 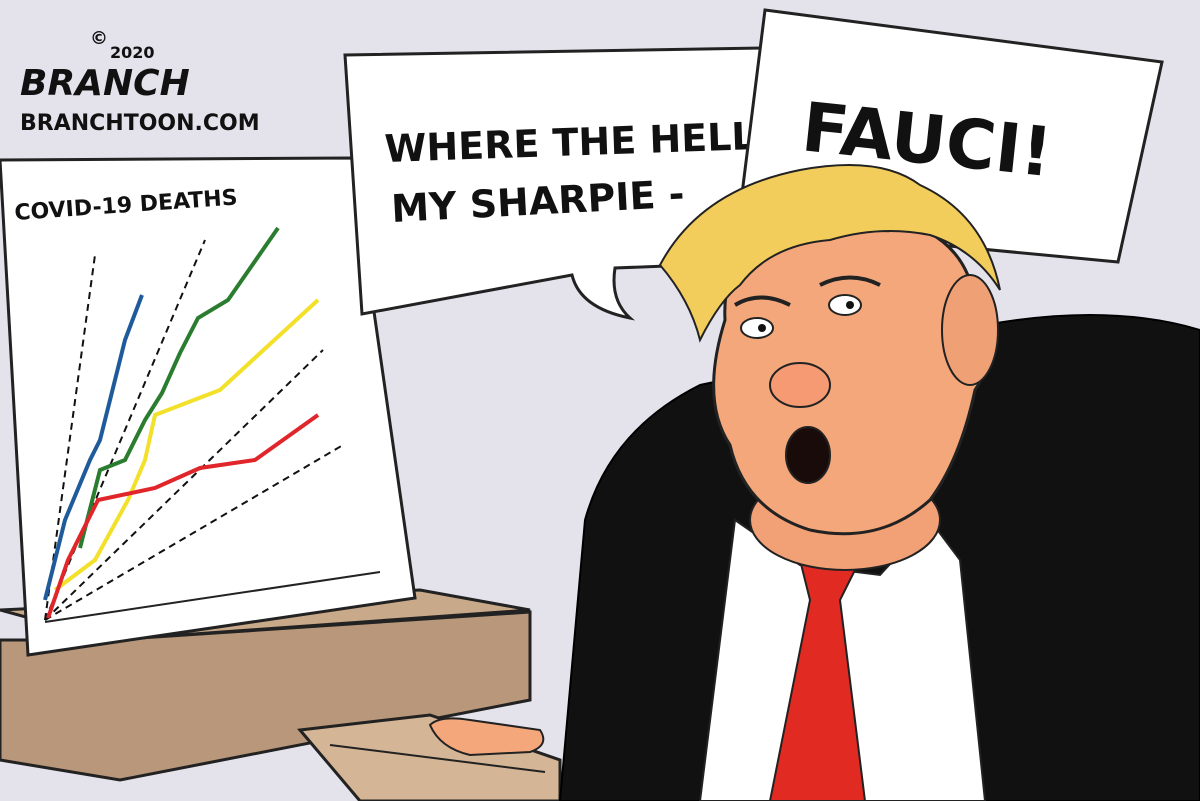 I want to click on chart-line-green, so click(x=179, y=387).